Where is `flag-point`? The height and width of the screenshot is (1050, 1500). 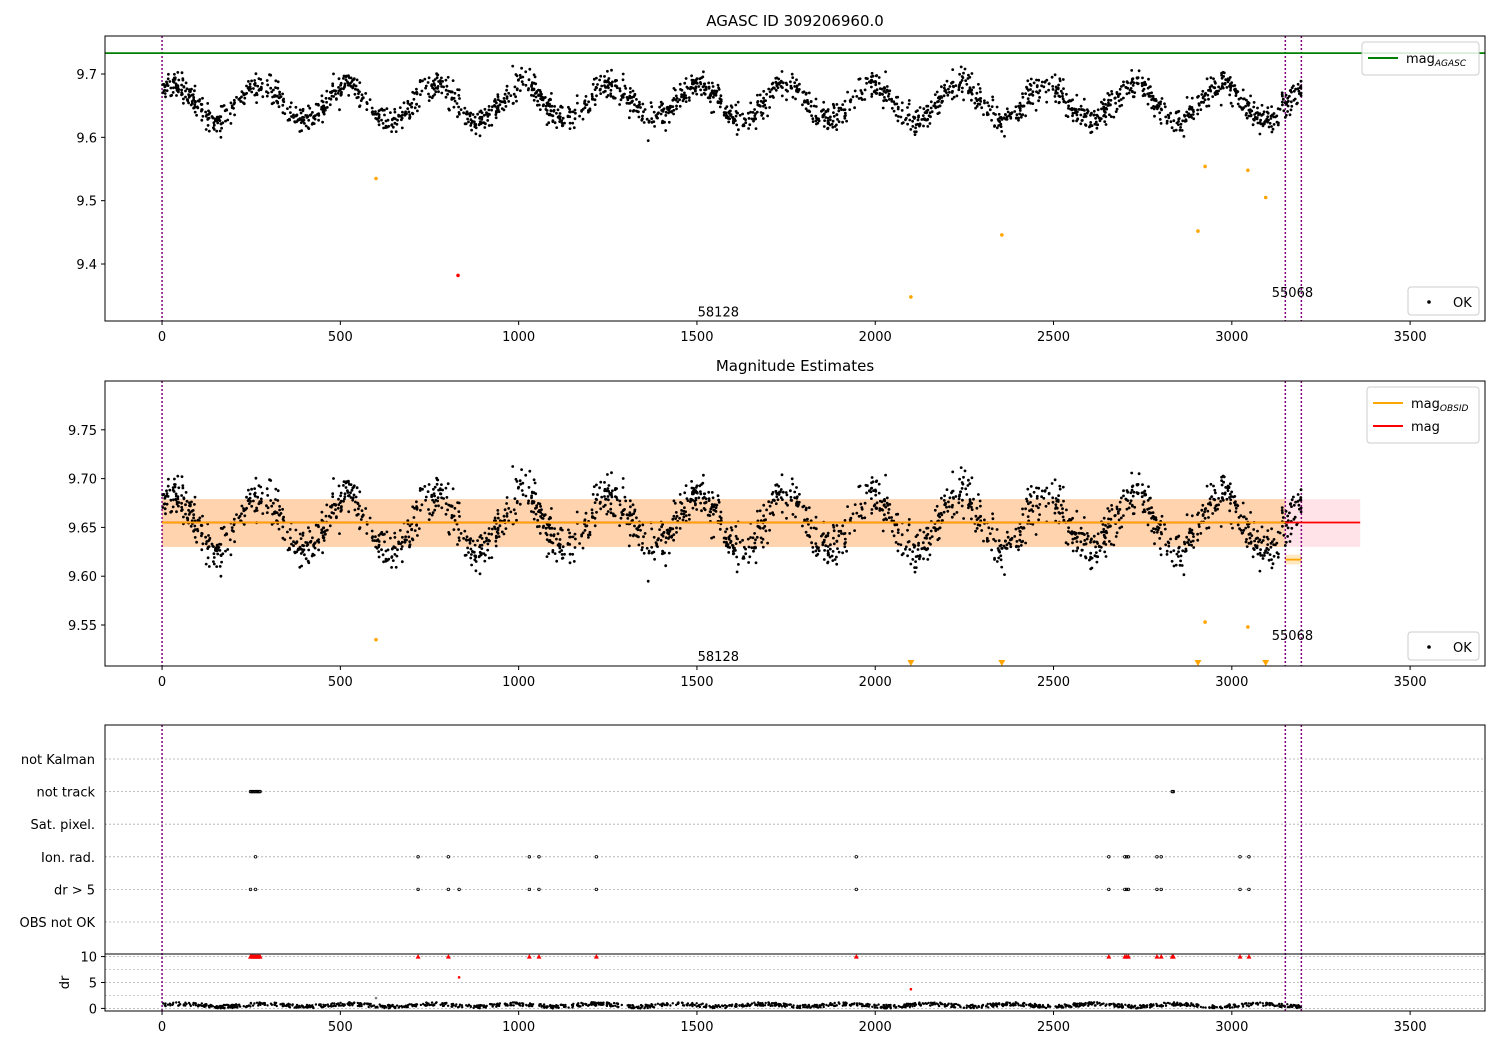
flag-point is located at coordinates (260, 791).